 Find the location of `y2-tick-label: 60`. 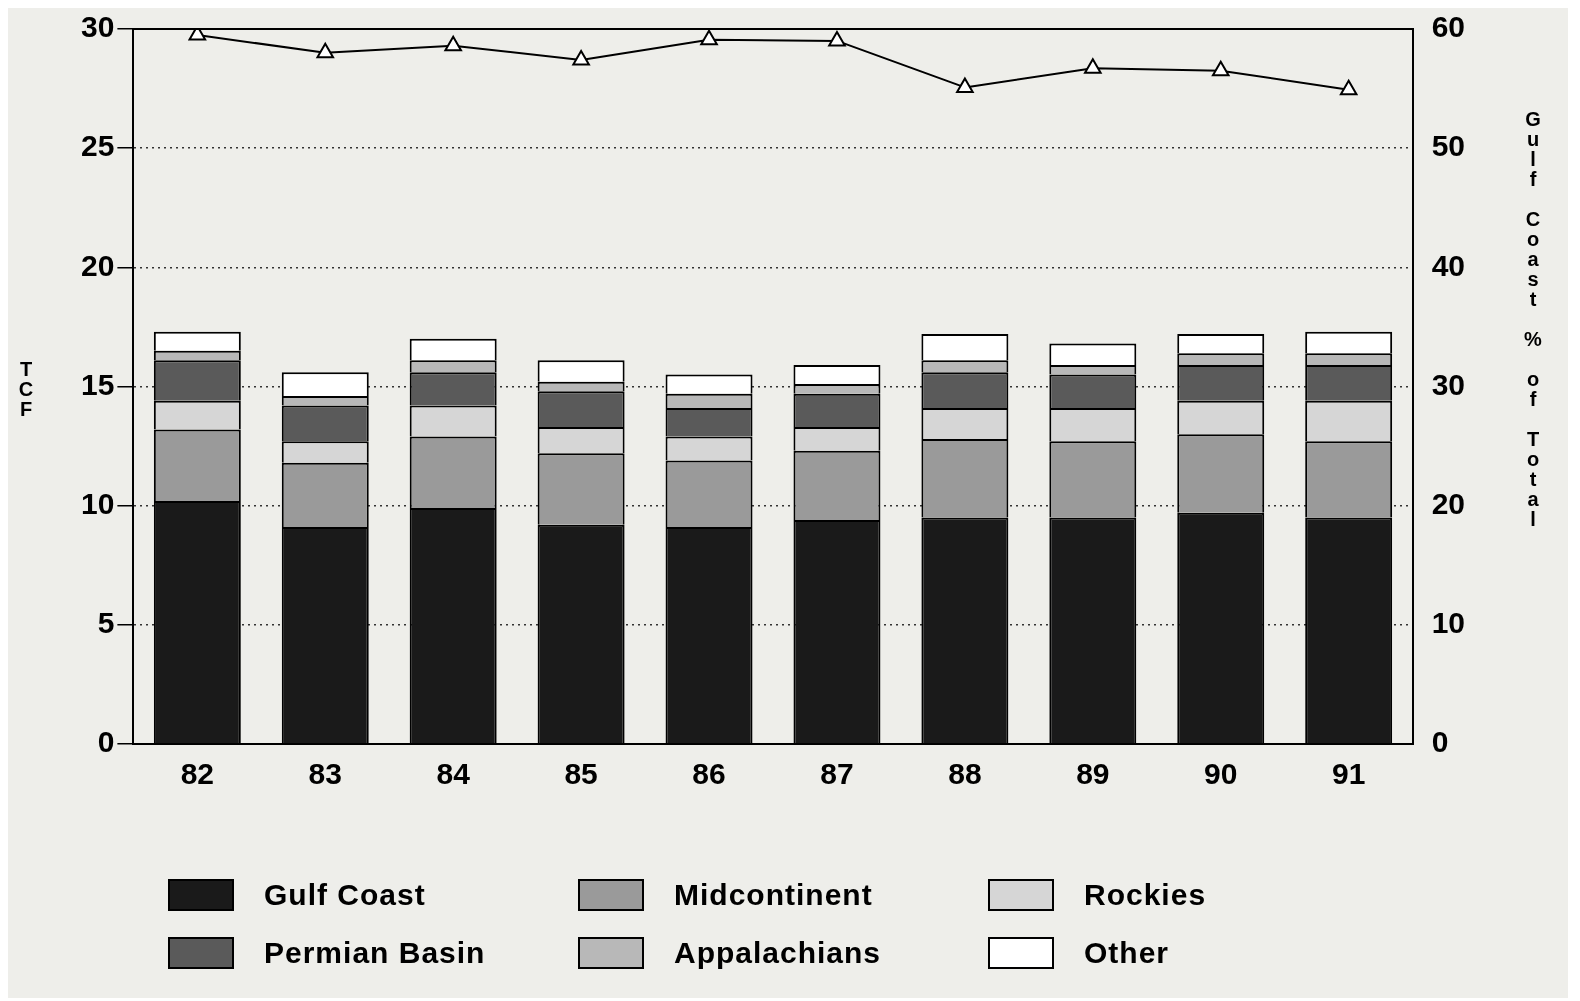

y2-tick-label: 60 is located at coordinates (1448, 27).